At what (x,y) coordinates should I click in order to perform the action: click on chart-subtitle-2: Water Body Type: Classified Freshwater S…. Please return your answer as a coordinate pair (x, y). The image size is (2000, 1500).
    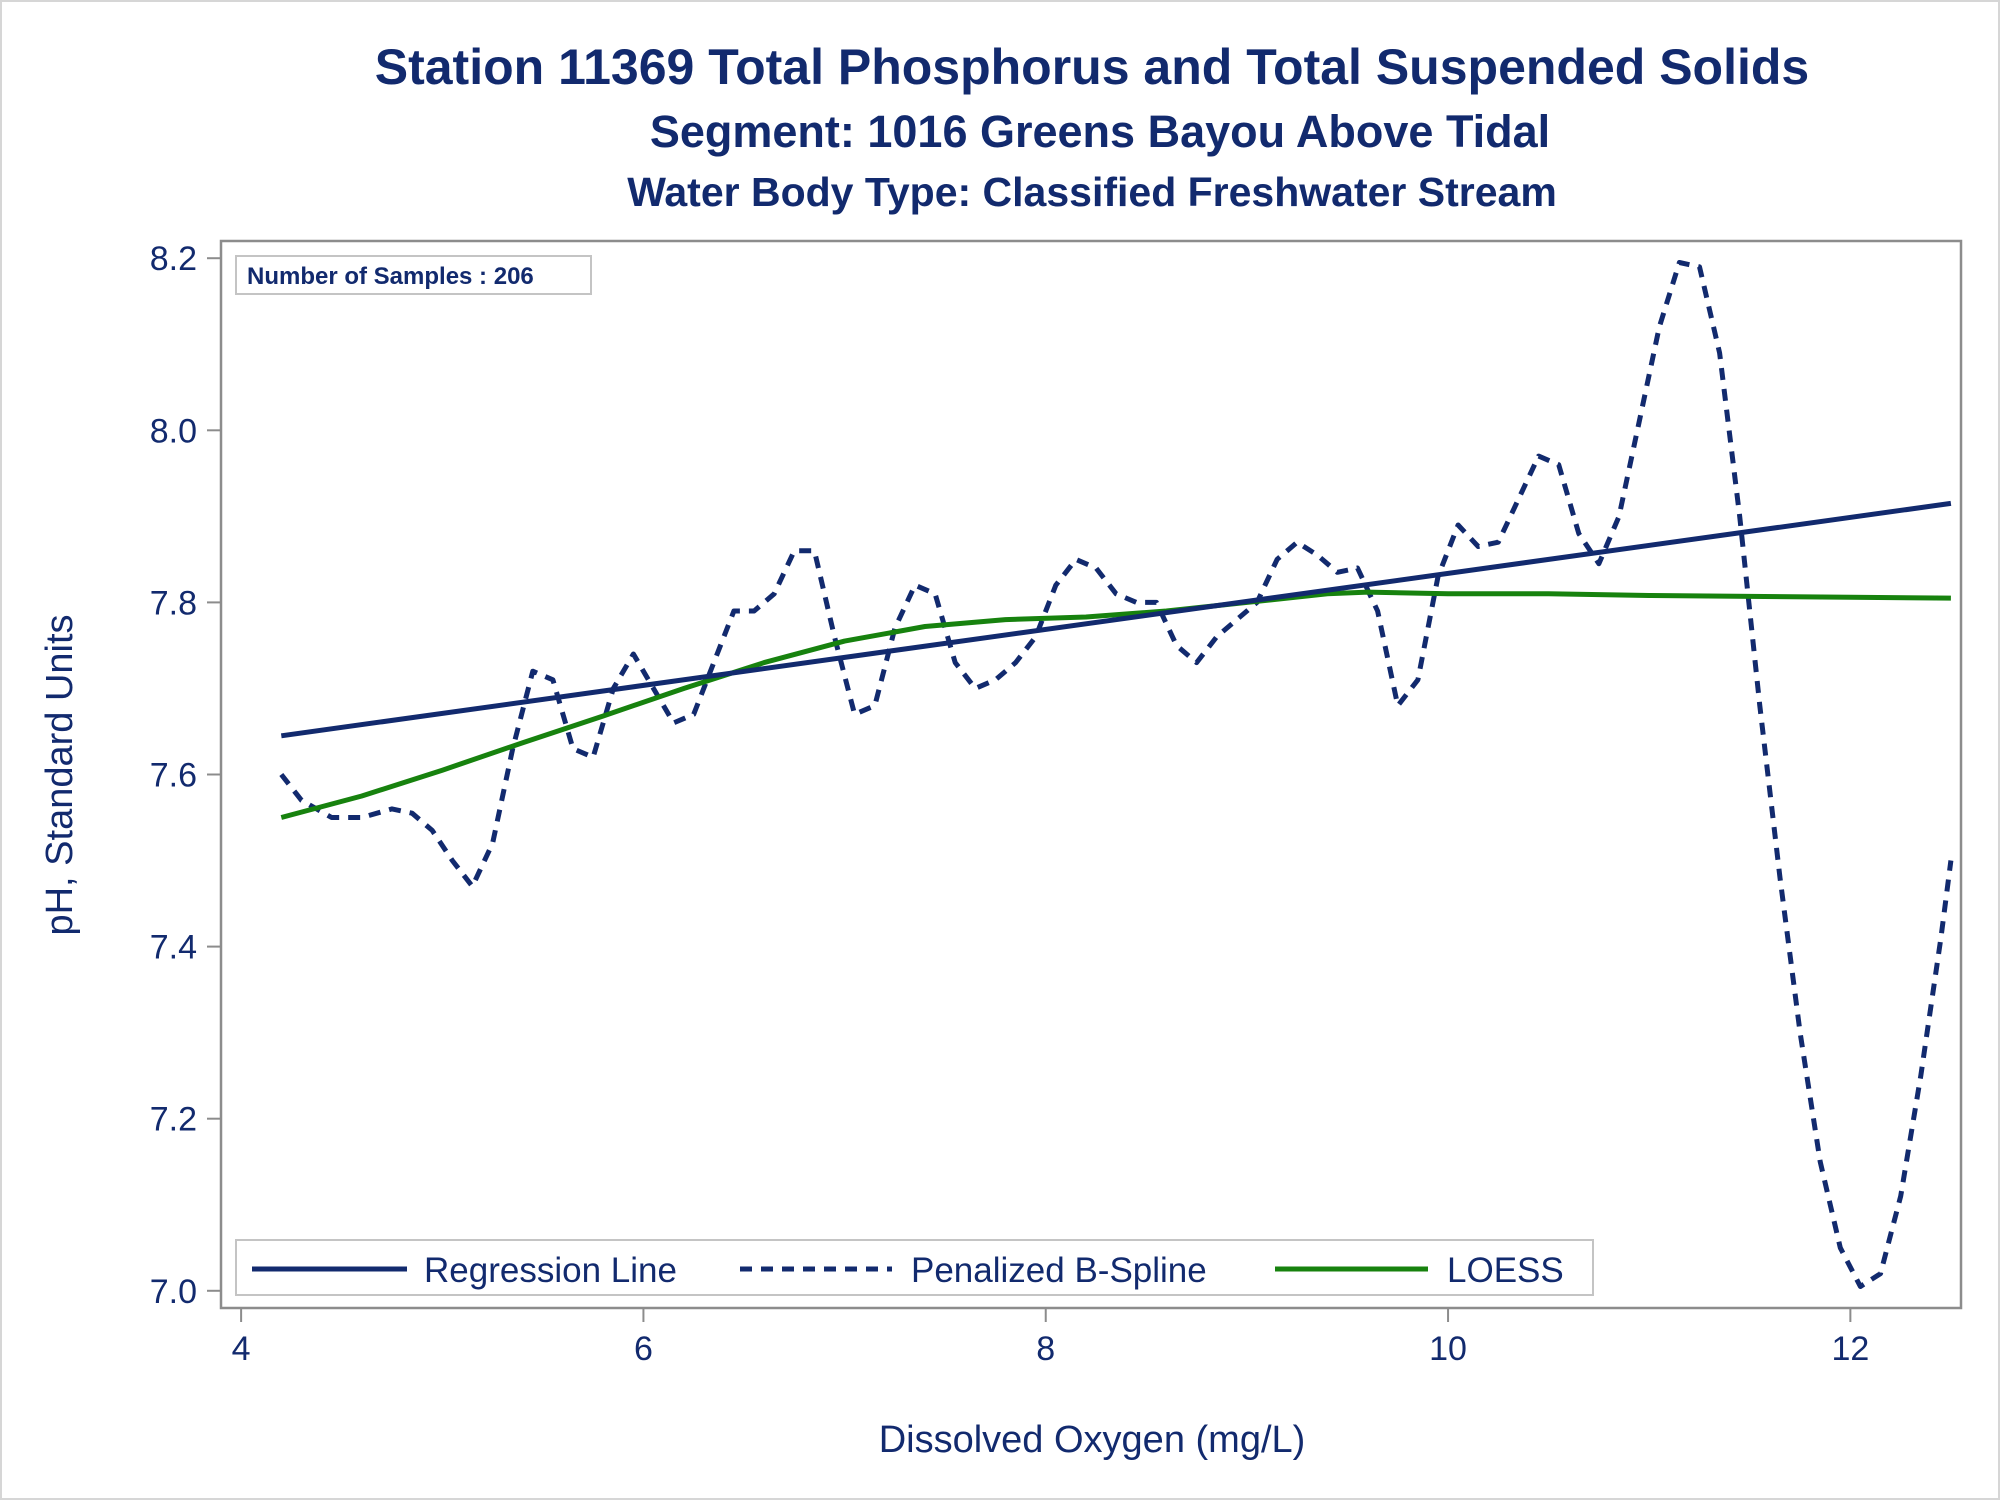
    Looking at the image, I should click on (1092, 192).